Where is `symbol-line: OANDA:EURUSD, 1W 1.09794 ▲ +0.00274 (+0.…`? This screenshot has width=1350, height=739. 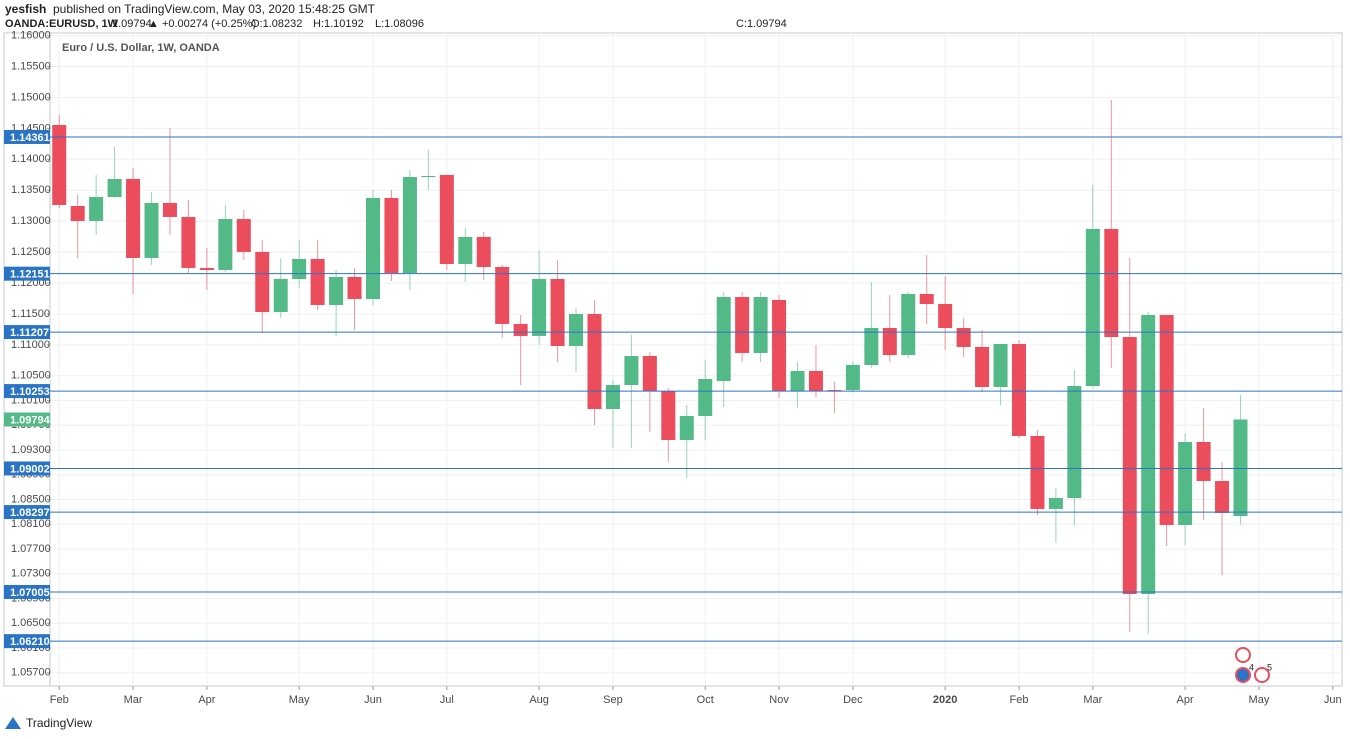
symbol-line: OANDA:EURUSD, 1W 1.09794 ▲ +0.00274 (+0.… is located at coordinates (396, 24).